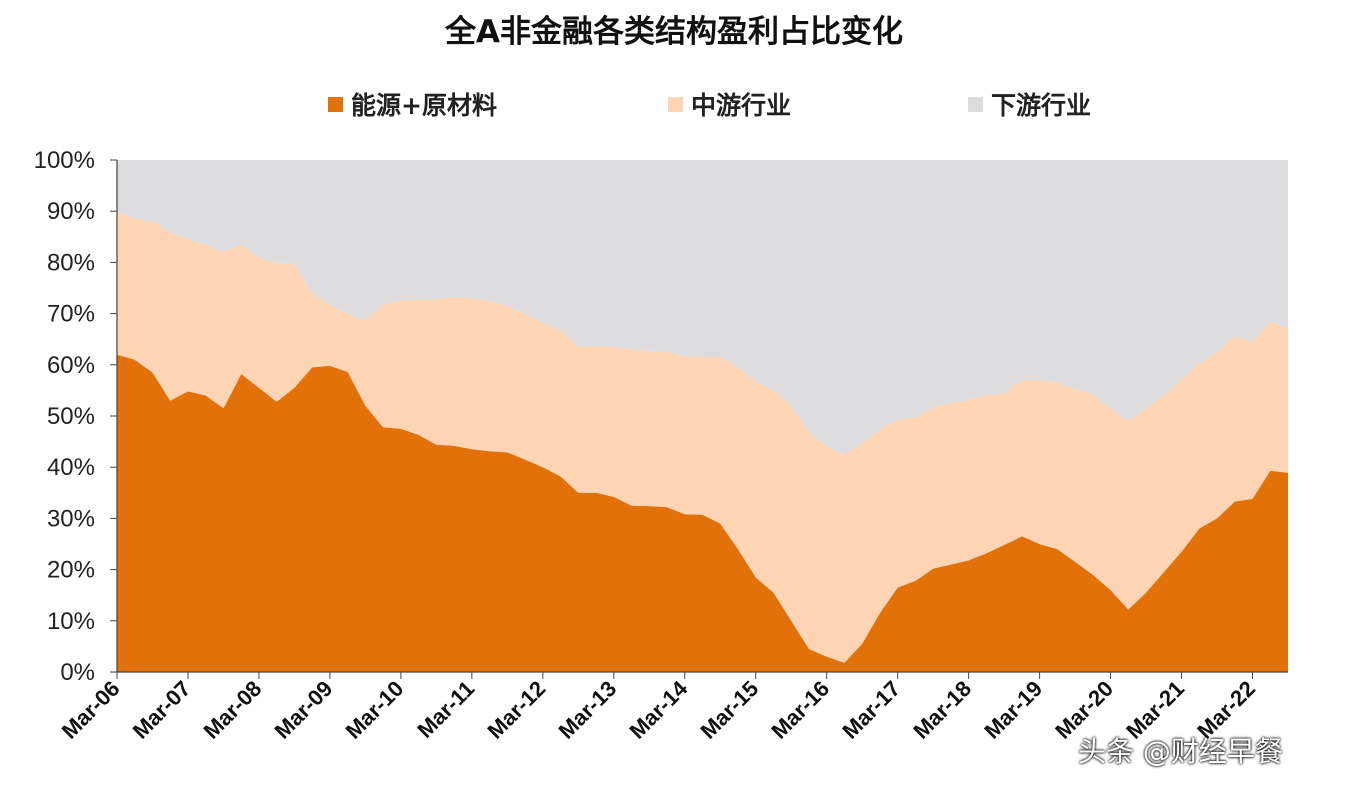  I want to click on legend-label-downstream: 下游行业, so click(1041, 105).